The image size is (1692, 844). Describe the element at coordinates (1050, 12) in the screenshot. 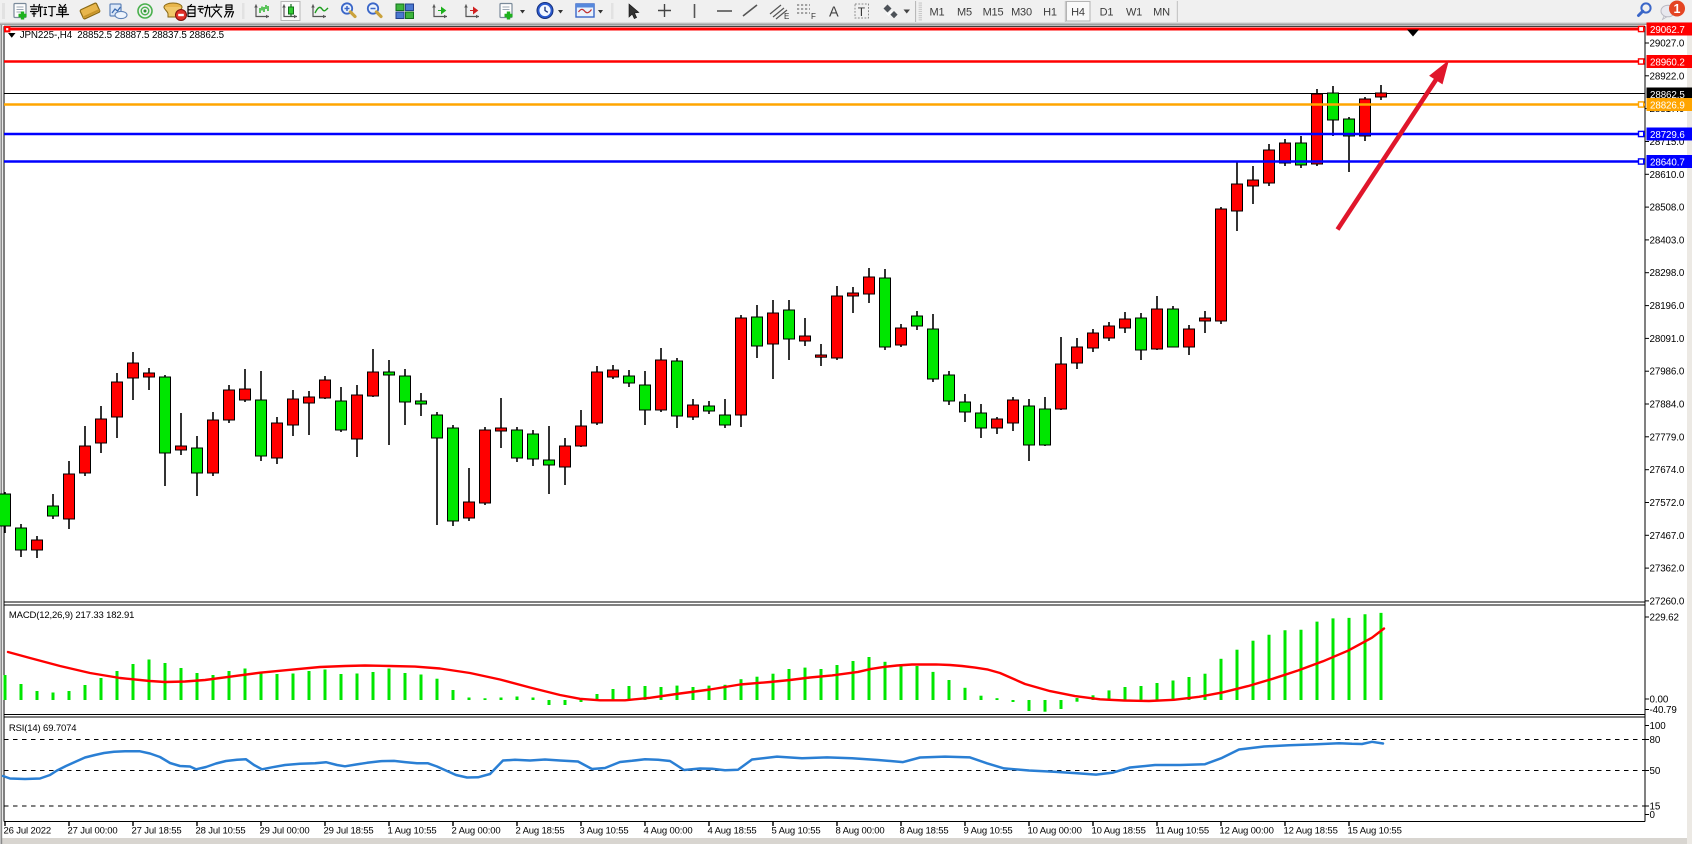

I see `svg-text: H1` at that location.